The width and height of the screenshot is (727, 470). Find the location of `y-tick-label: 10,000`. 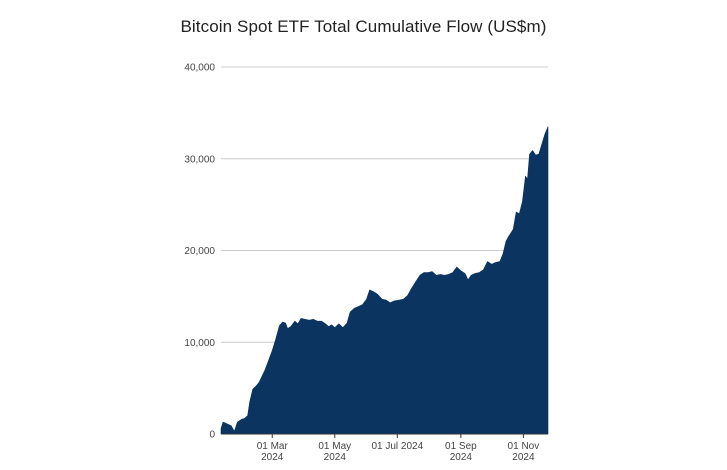

y-tick-label: 10,000 is located at coordinates (199, 343).